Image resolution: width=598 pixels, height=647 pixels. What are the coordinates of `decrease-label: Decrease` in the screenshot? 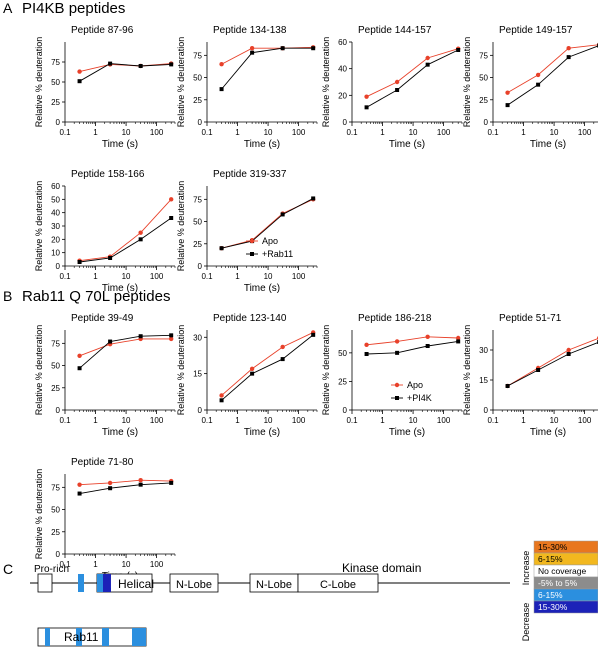 It's located at (526, 622).